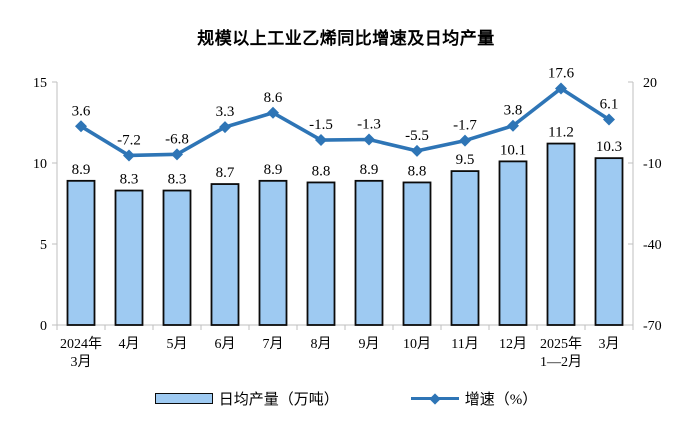  I want to click on legend-label-production: 日均产量（万吨）, so click(278, 400).